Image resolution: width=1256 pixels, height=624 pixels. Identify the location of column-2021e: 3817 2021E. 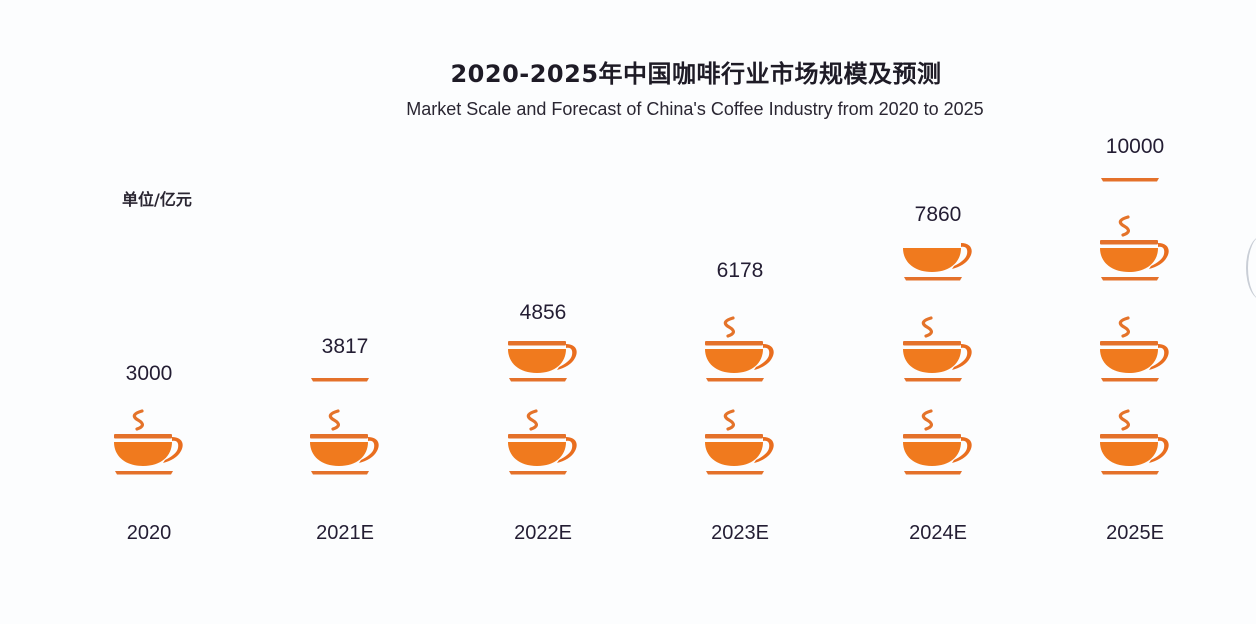
(345, 312).